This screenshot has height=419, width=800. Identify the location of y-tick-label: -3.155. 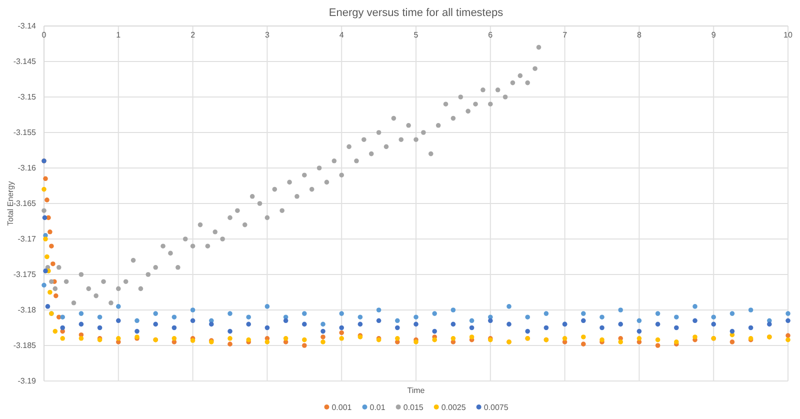
(25, 133).